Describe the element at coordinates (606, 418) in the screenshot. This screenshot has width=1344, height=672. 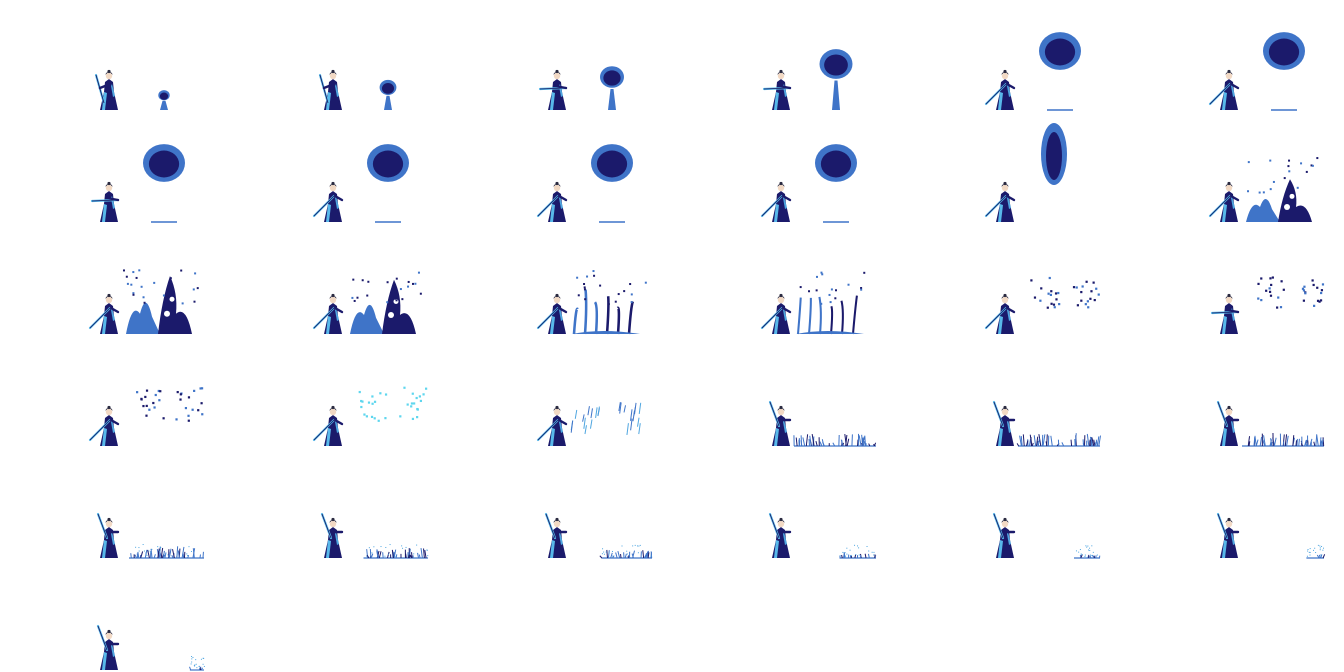
I see `falling-rain-streaks` at that location.